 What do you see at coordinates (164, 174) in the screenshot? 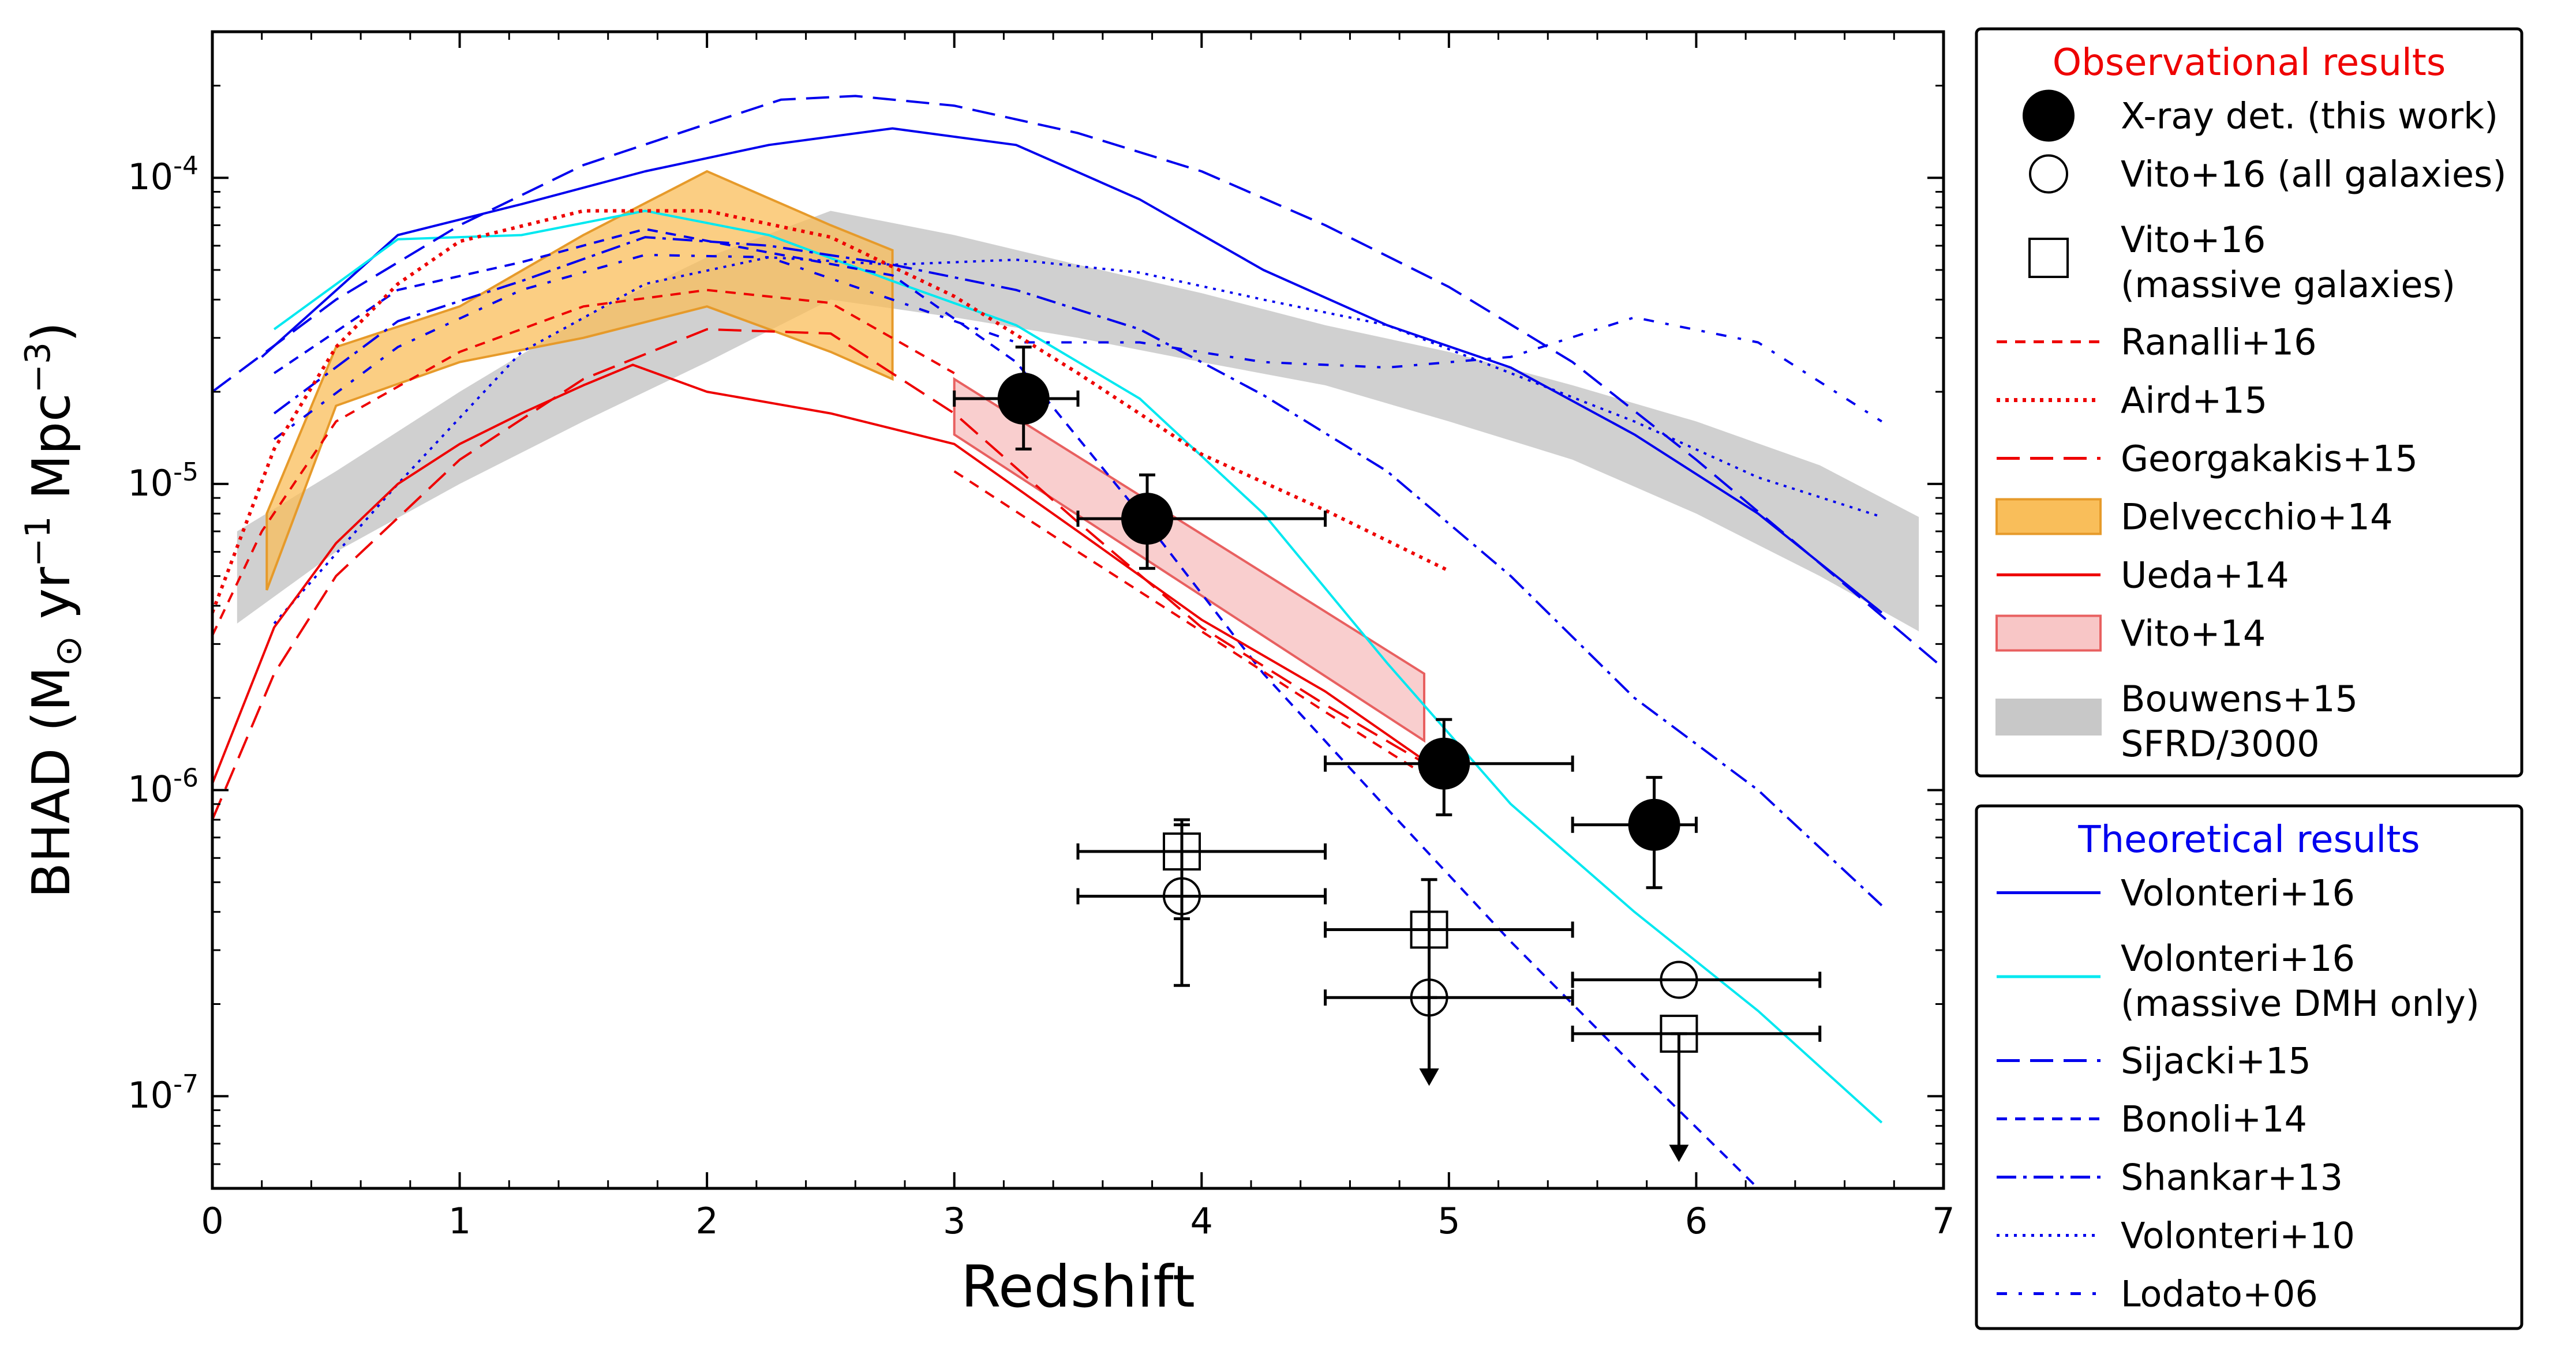
I see `y-tick-label: 10⁻⁴` at bounding box center [164, 174].